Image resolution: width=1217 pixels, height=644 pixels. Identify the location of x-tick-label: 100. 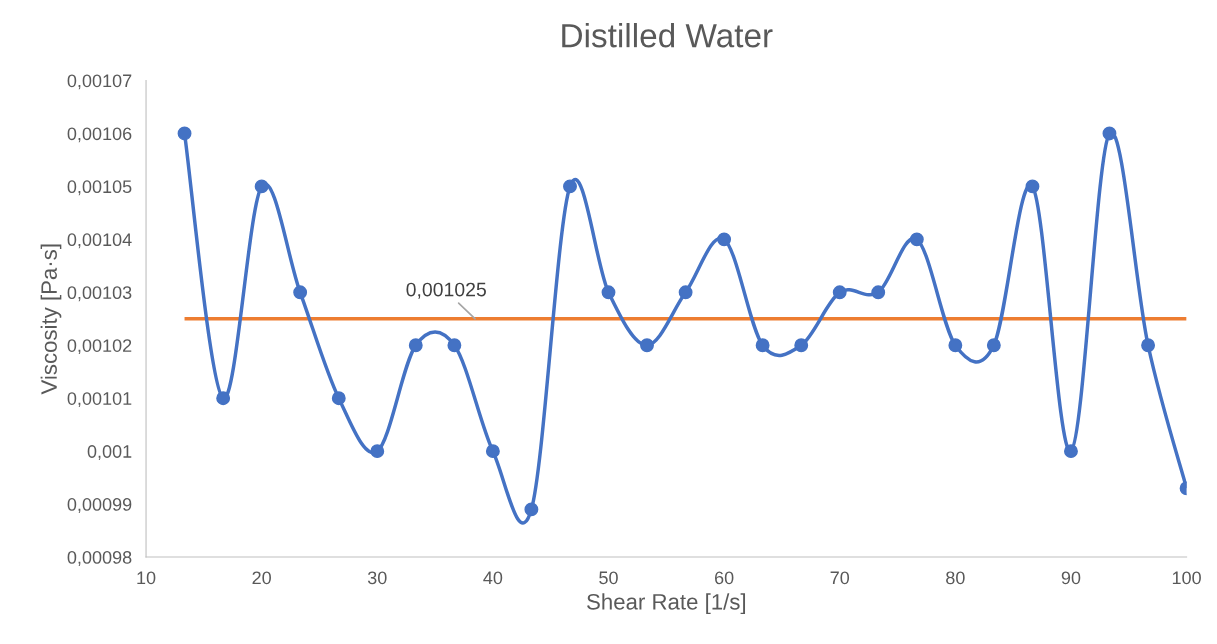
(1186, 578).